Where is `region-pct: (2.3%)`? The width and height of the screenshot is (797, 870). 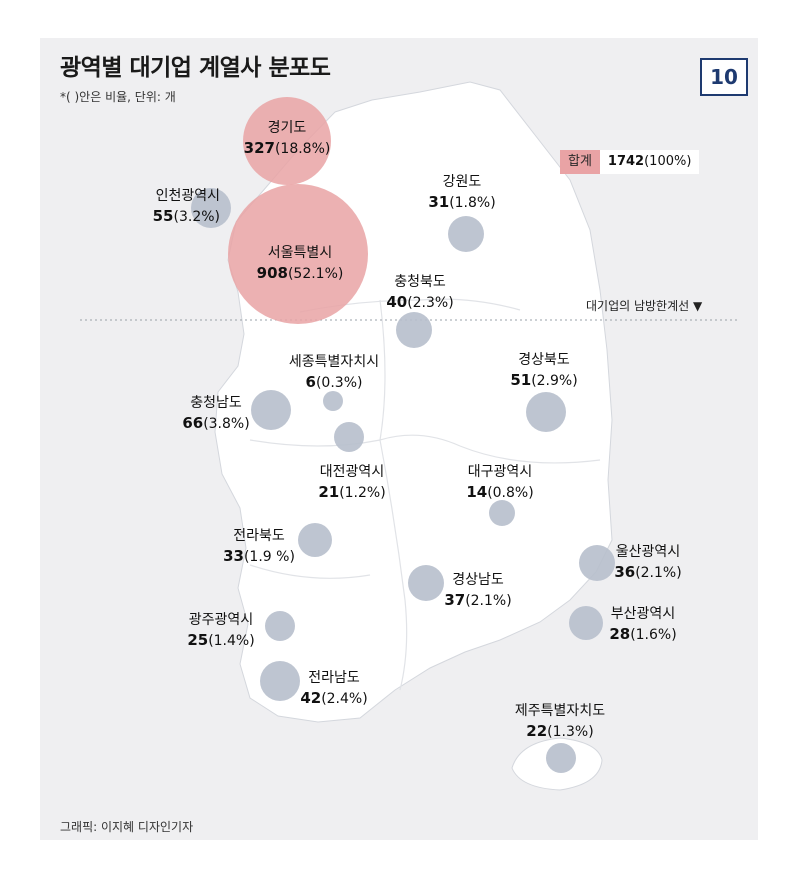 region-pct: (2.3%) is located at coordinates (430, 303).